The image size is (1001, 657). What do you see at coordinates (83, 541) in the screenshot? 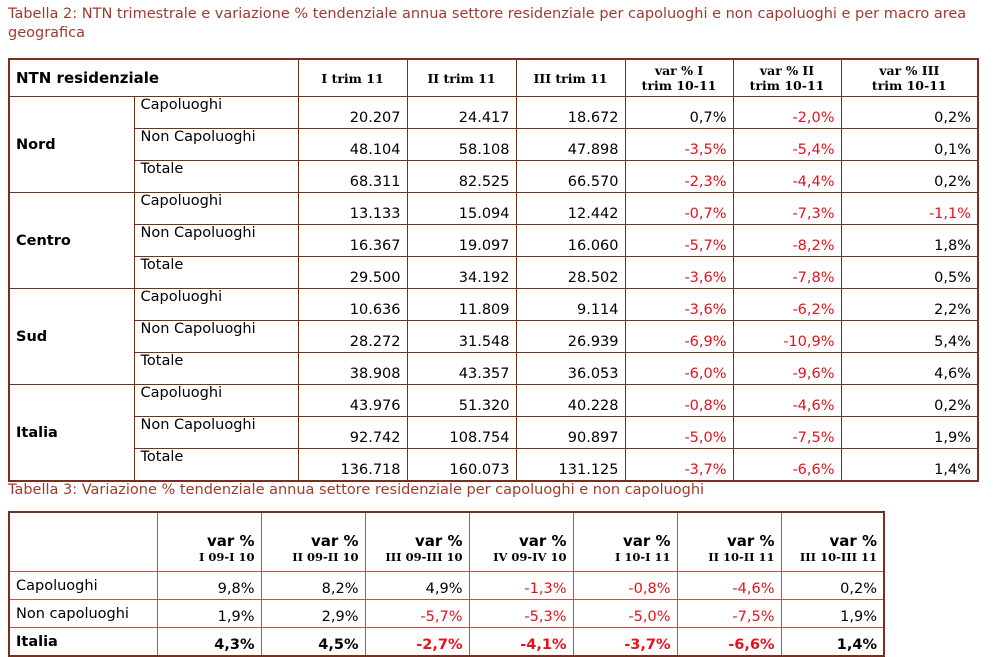
I see `header-cell` at bounding box center [83, 541].